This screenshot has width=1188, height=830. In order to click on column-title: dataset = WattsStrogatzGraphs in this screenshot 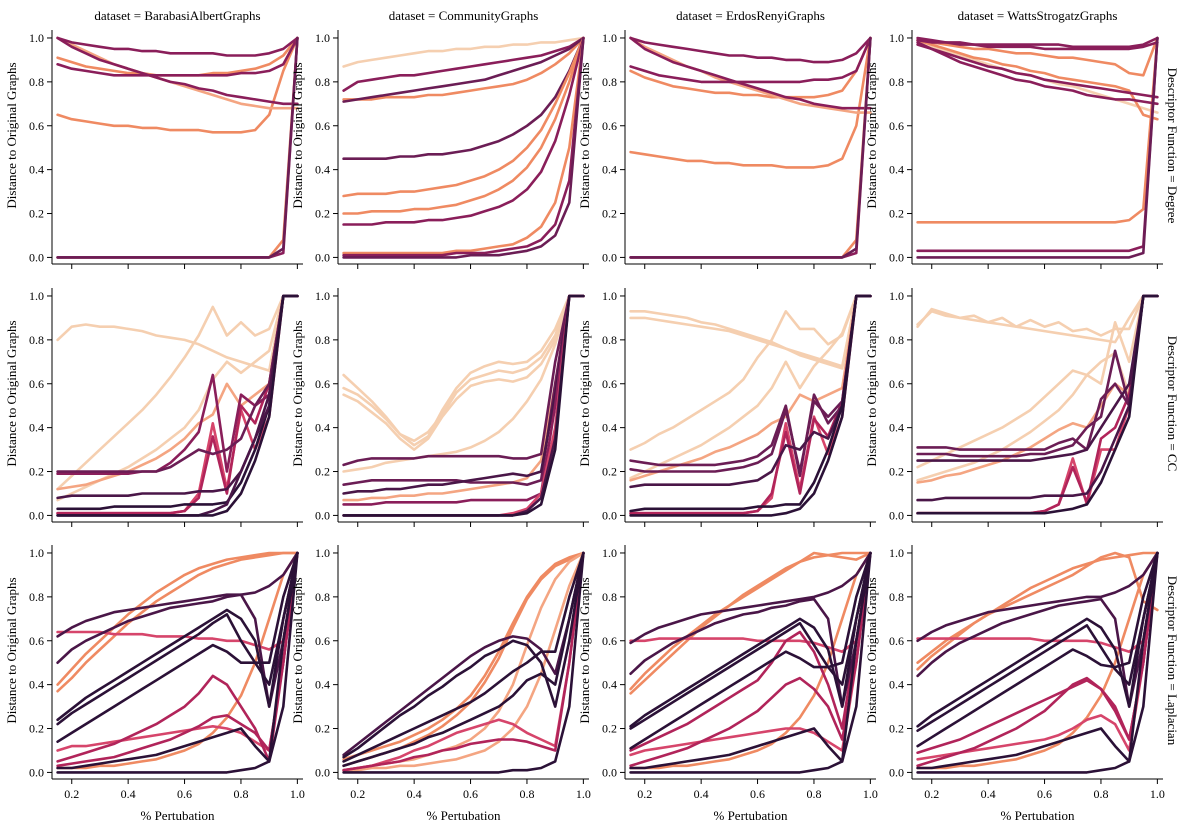, I will do `click(1038, 15)`.